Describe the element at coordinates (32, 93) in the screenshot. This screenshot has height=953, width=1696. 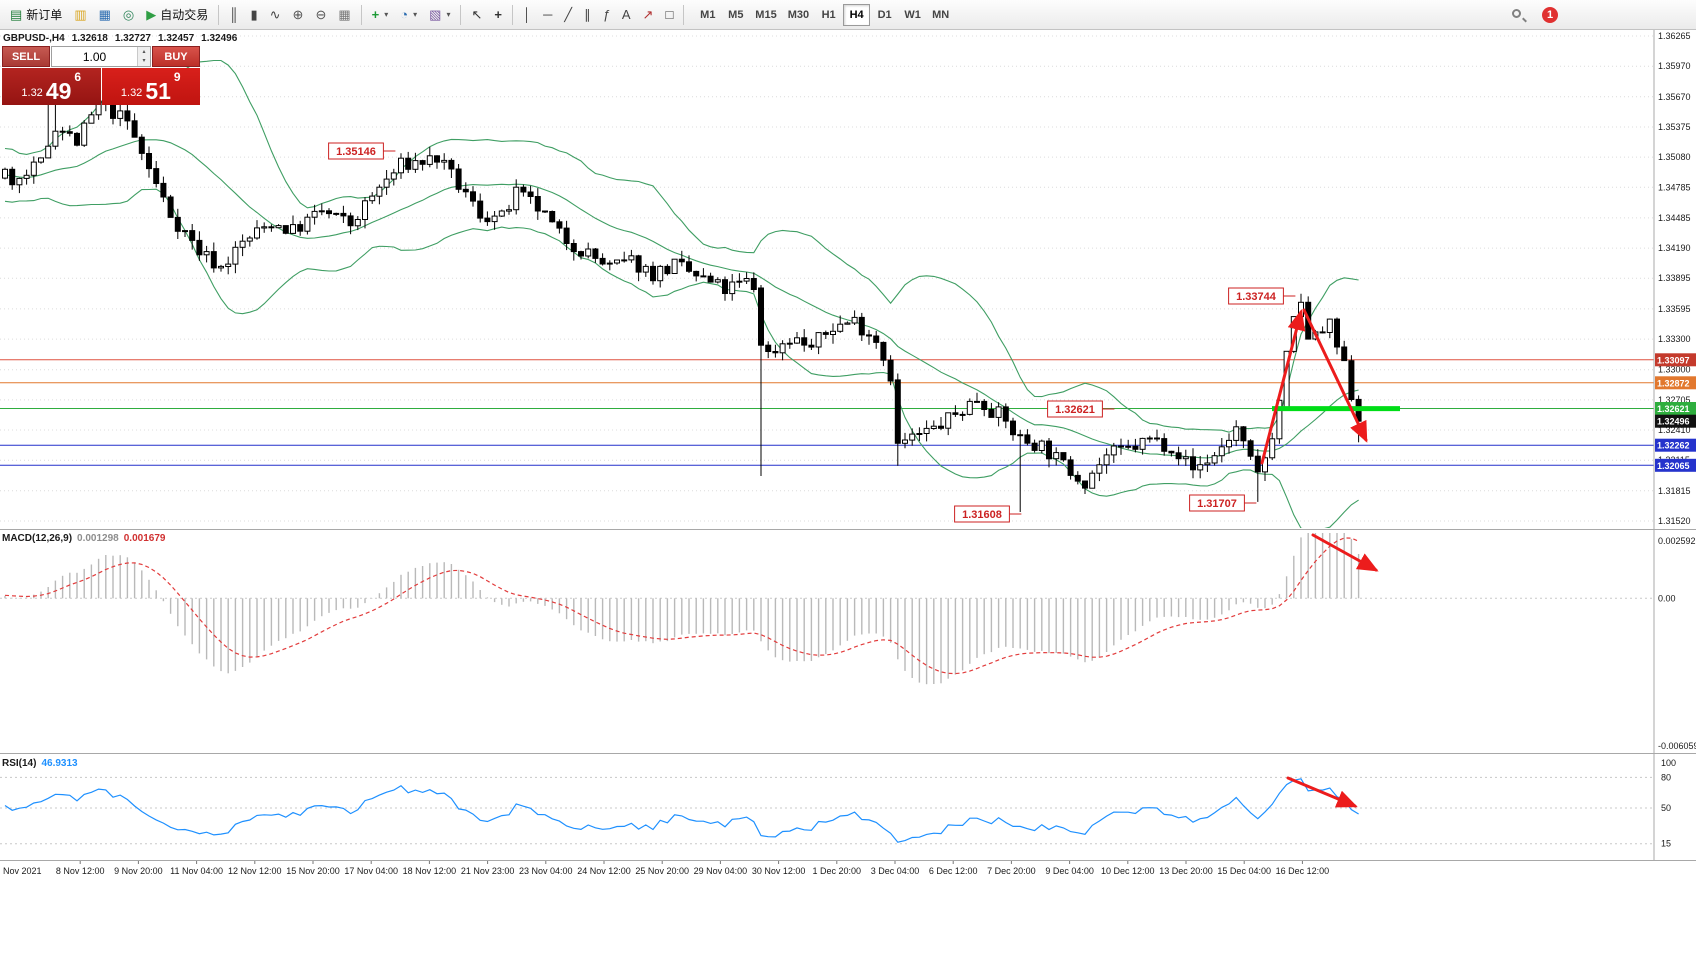
I see `sell-price-big-figure: 1.32` at that location.